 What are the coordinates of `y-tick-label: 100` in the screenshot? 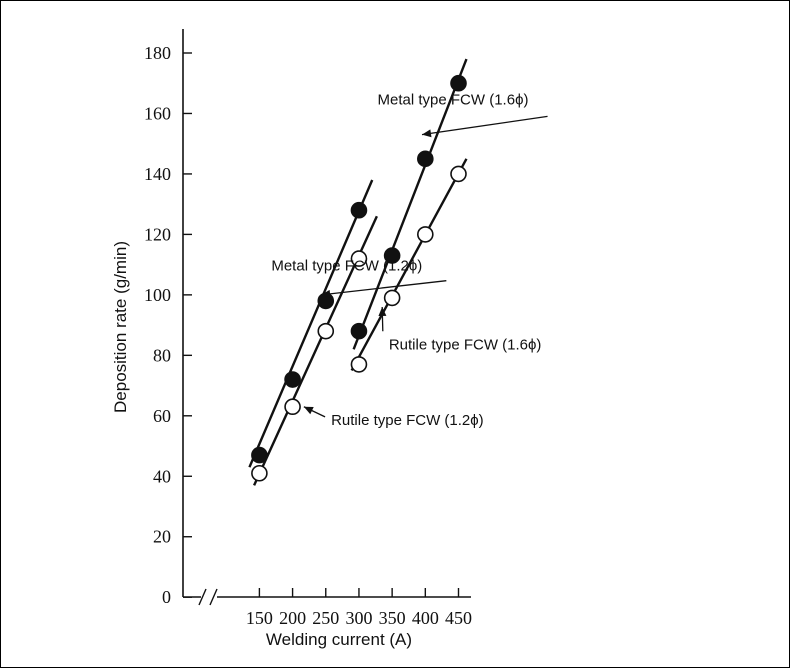 It's located at (157, 295).